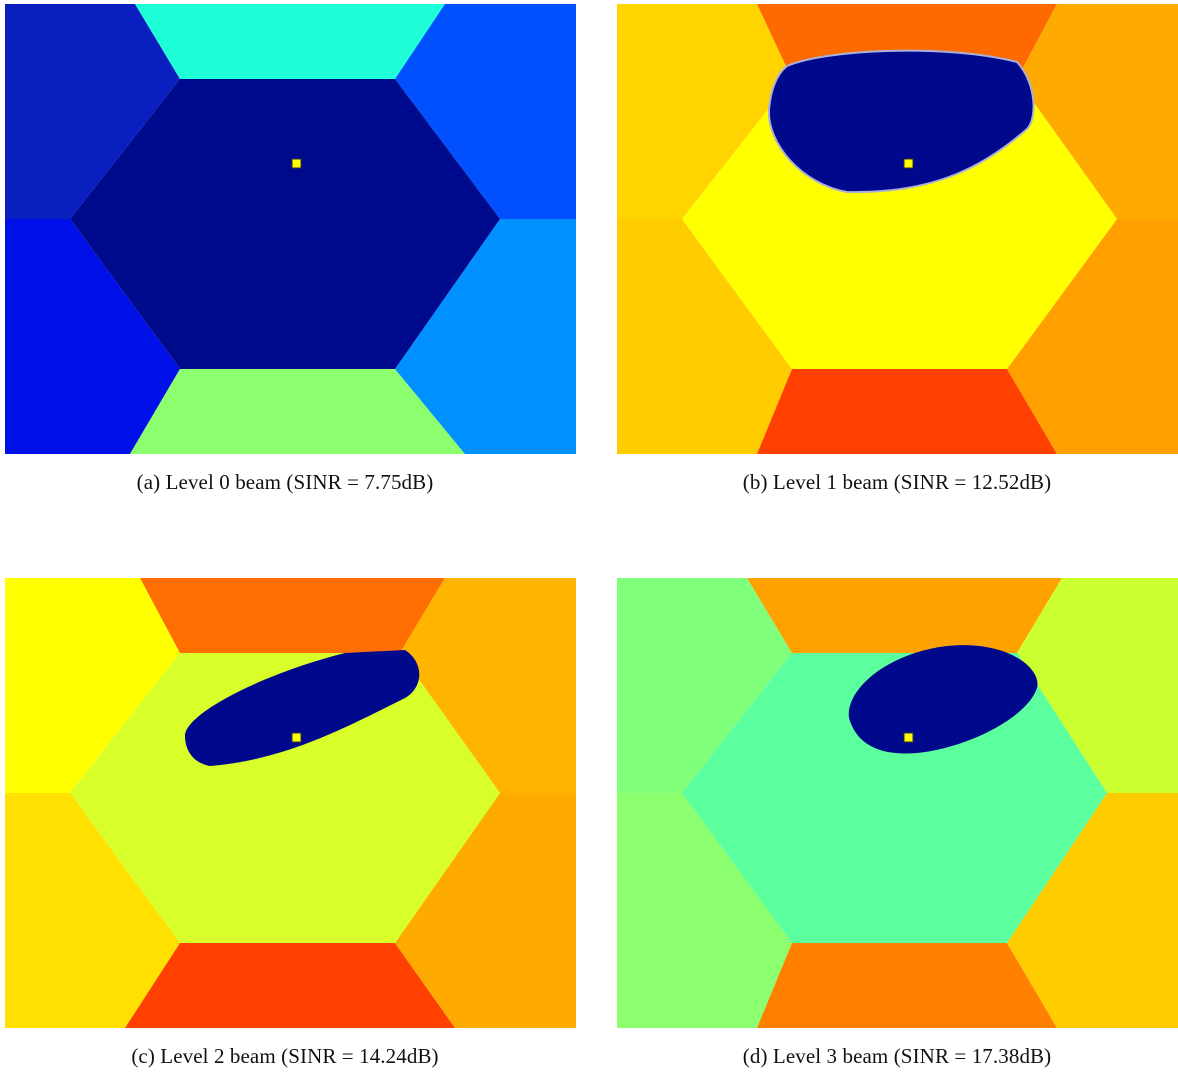 Image resolution: width=1178 pixels, height=1074 pixels. I want to click on caption-b: (b) Level 1 beam (SINR = 12.52dB), so click(892, 482).